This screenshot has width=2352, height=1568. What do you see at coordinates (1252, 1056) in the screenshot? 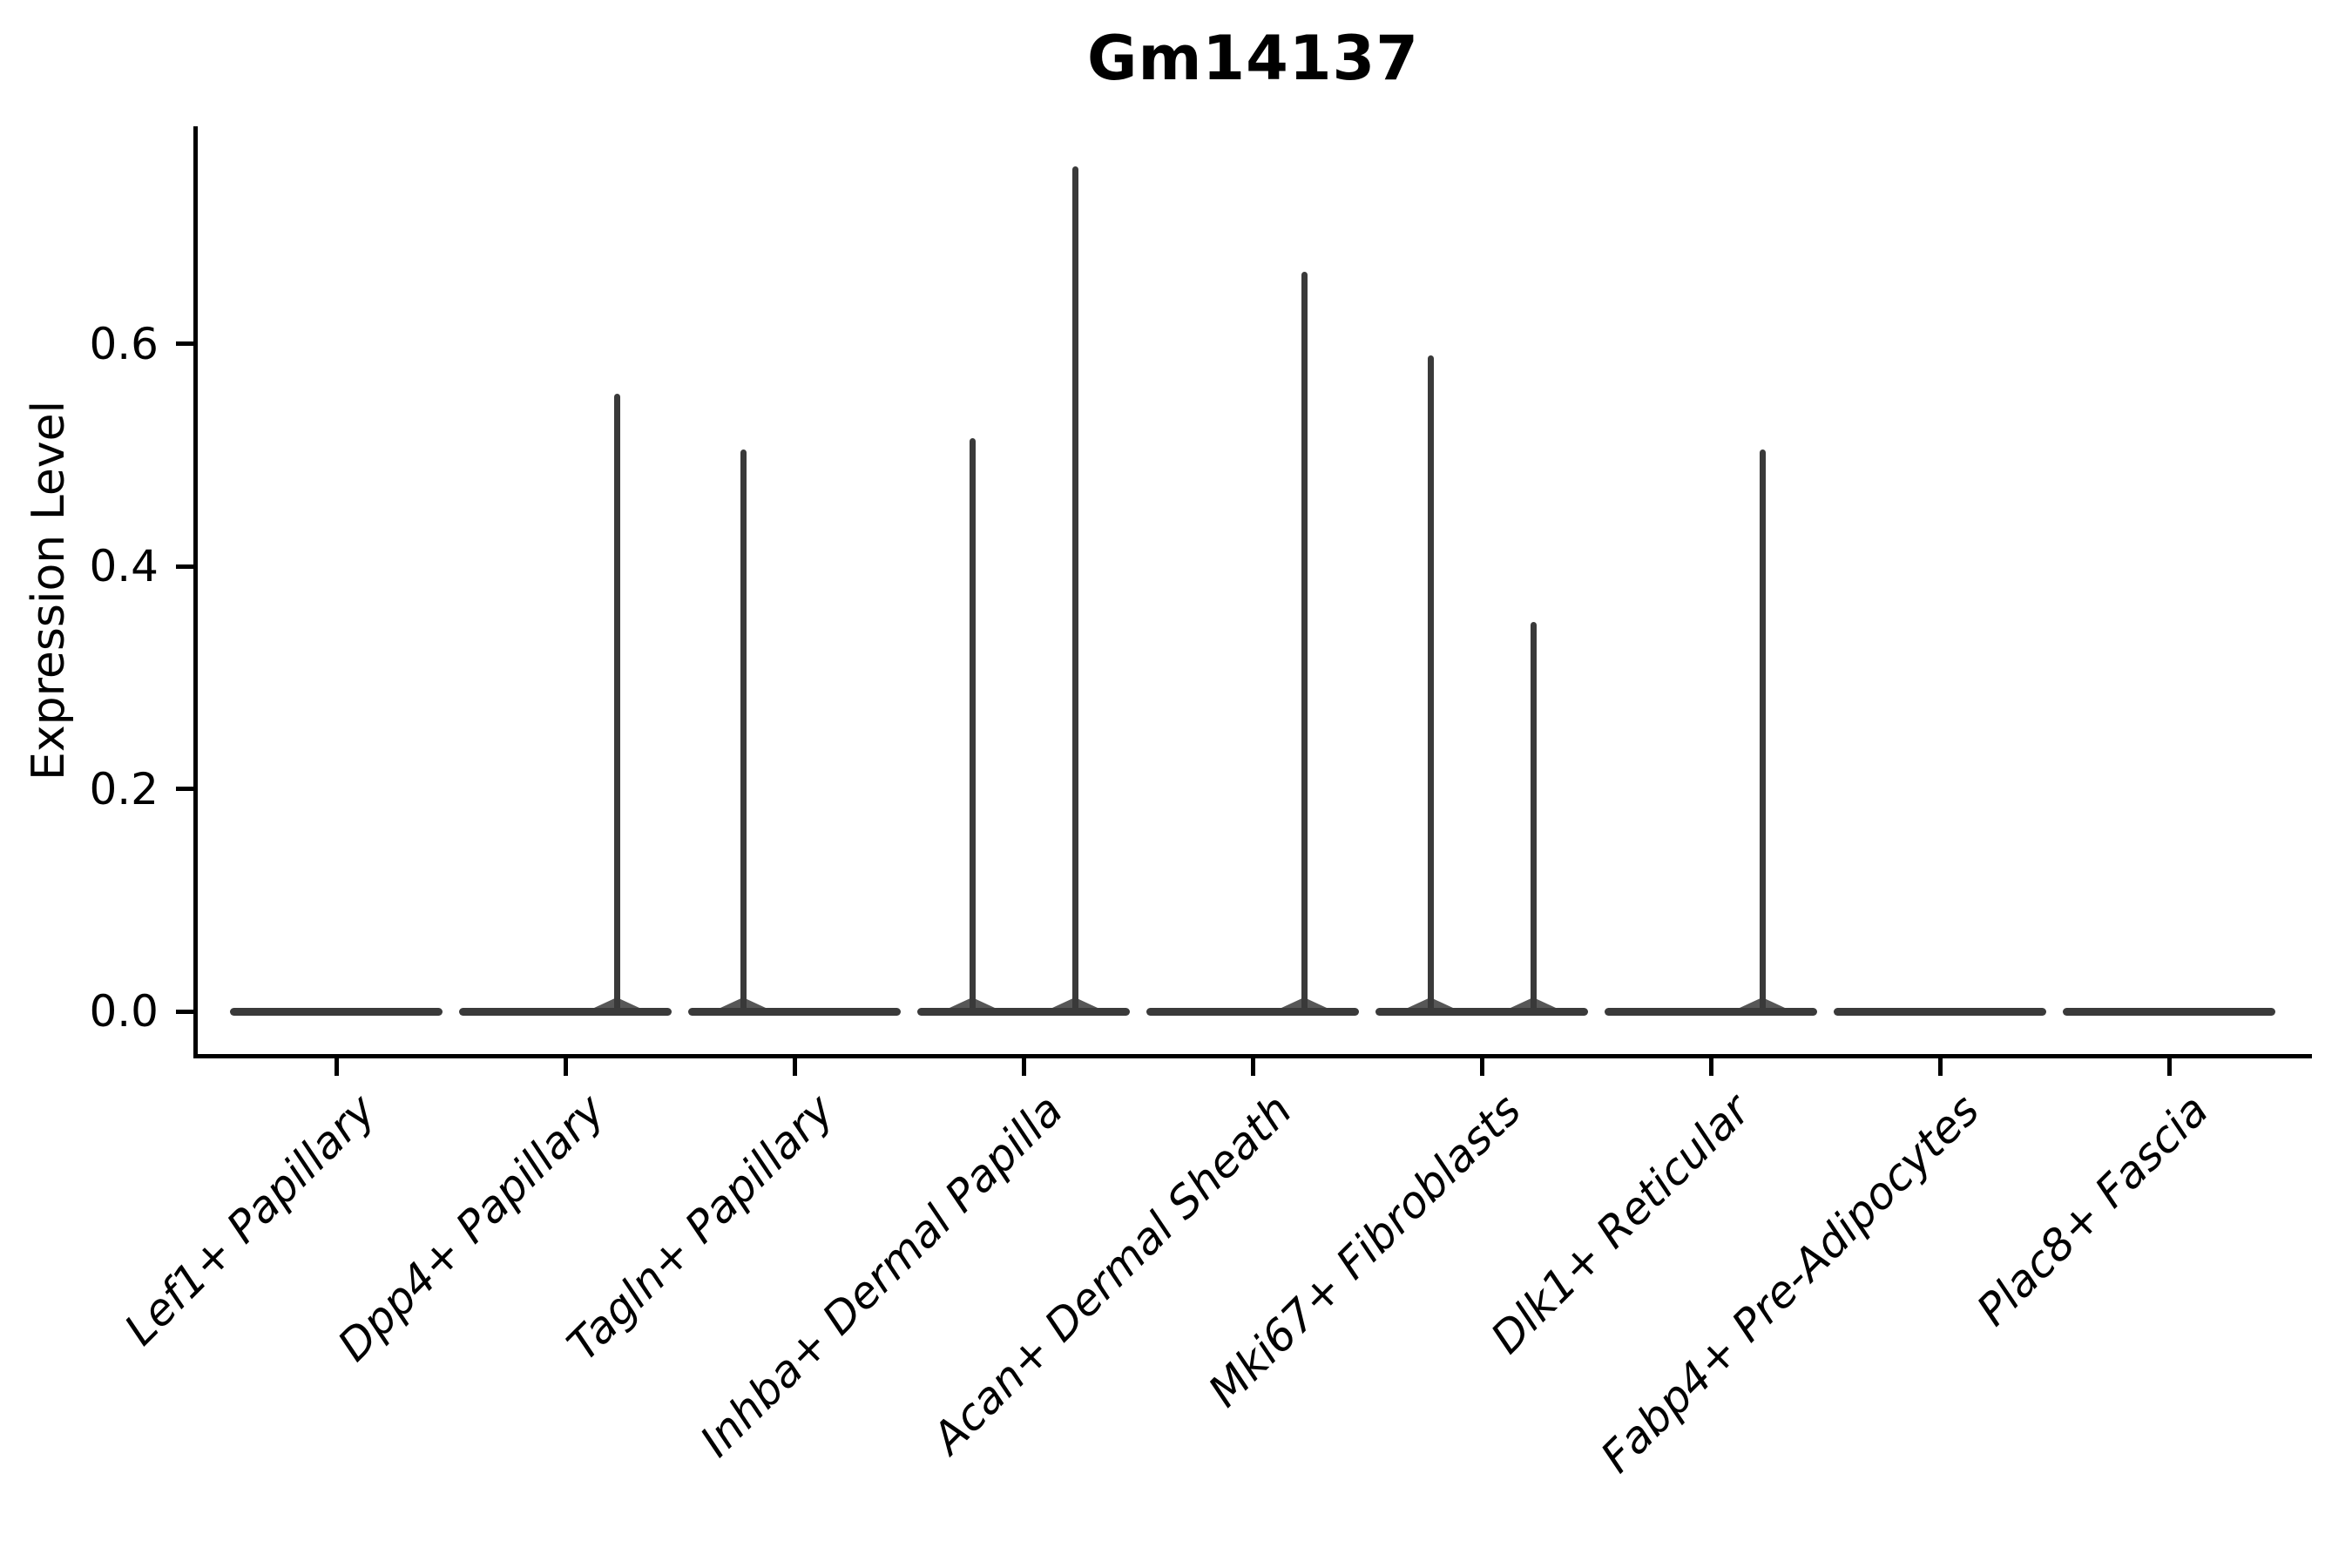
I see `x-axis-spine` at bounding box center [1252, 1056].